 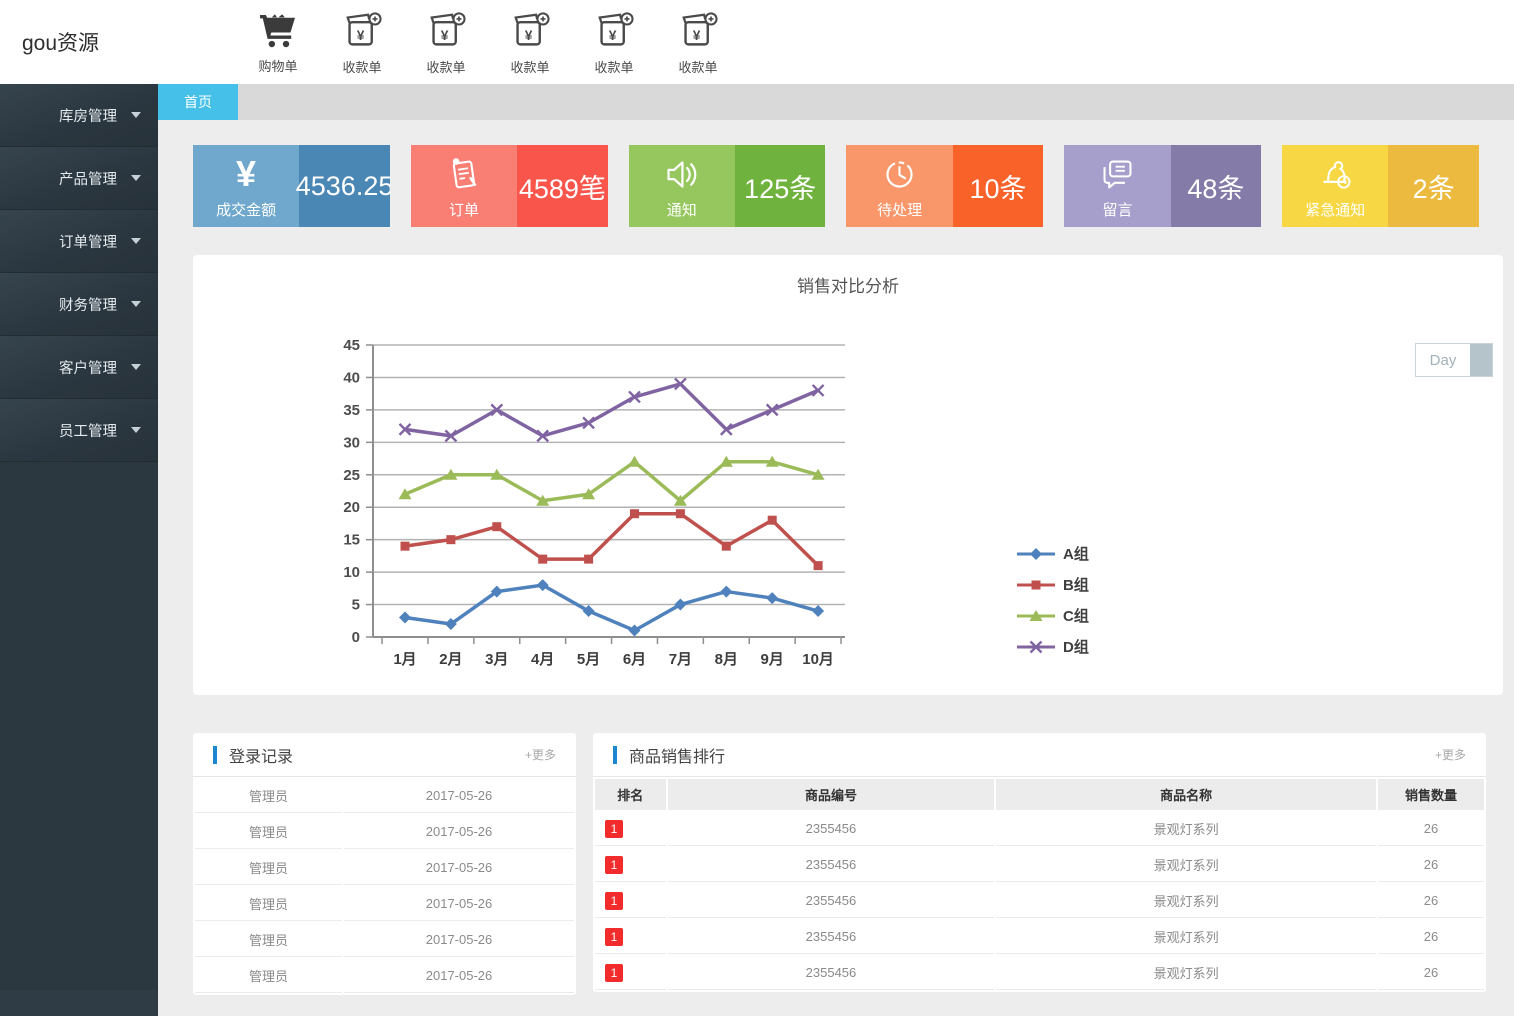 What do you see at coordinates (88, 242) in the screenshot?
I see `sidebar-item-label: 订单管理` at bounding box center [88, 242].